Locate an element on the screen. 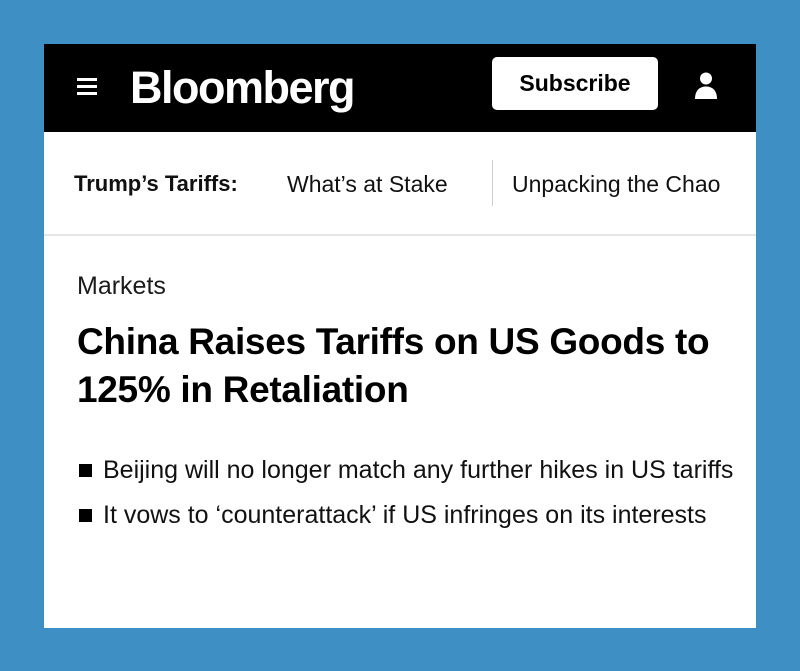 This screenshot has height=671, width=800. bloomberg-logo: Bloomberg is located at coordinates (243, 87).